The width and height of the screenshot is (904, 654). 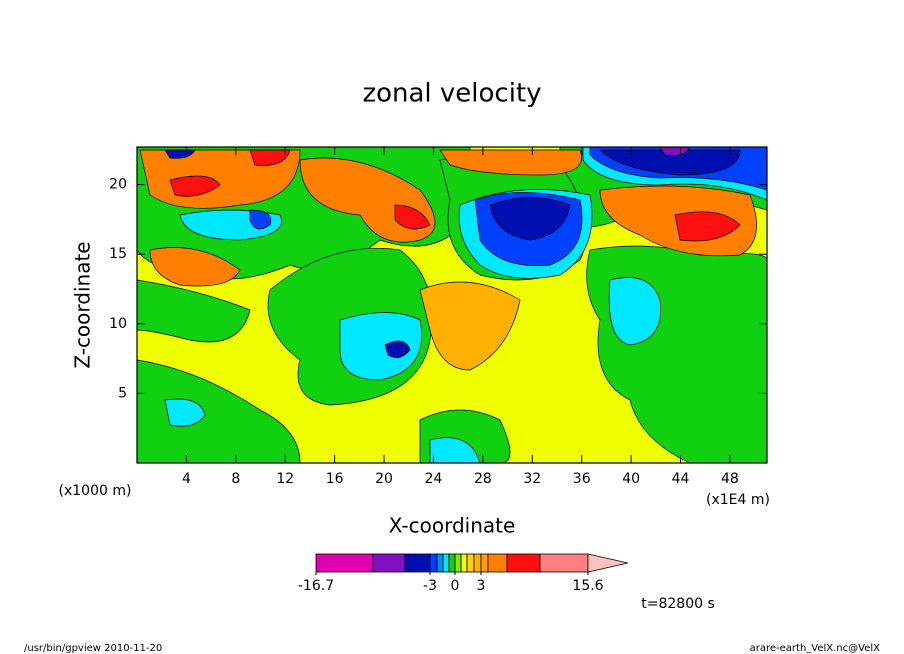 What do you see at coordinates (451, 94) in the screenshot?
I see `chart-title: zonal velocity` at bounding box center [451, 94].